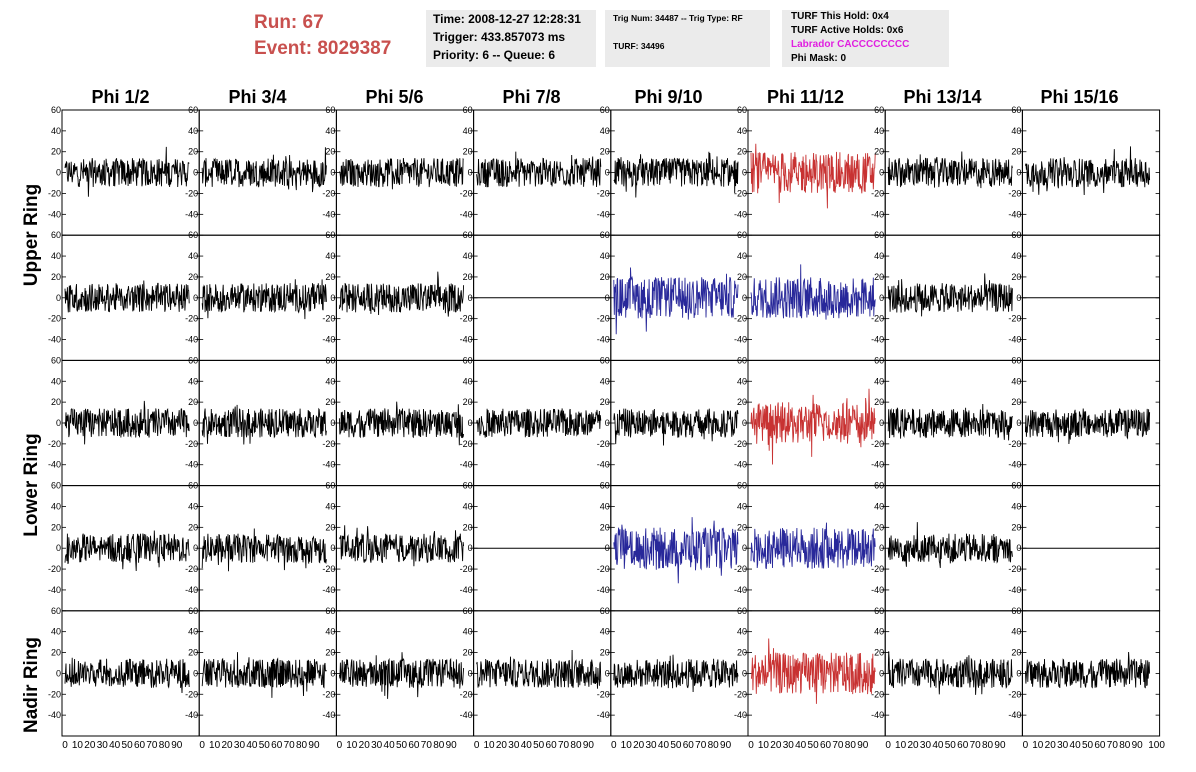 The height and width of the screenshot is (772, 1196). What do you see at coordinates (289, 22) in the screenshot?
I see `run-number: Run: 67` at bounding box center [289, 22].